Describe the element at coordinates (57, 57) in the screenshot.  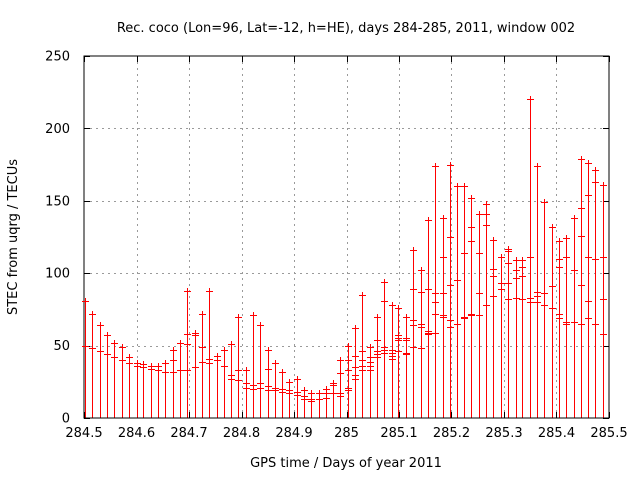
I see `y-tick-label: 250` at that location.